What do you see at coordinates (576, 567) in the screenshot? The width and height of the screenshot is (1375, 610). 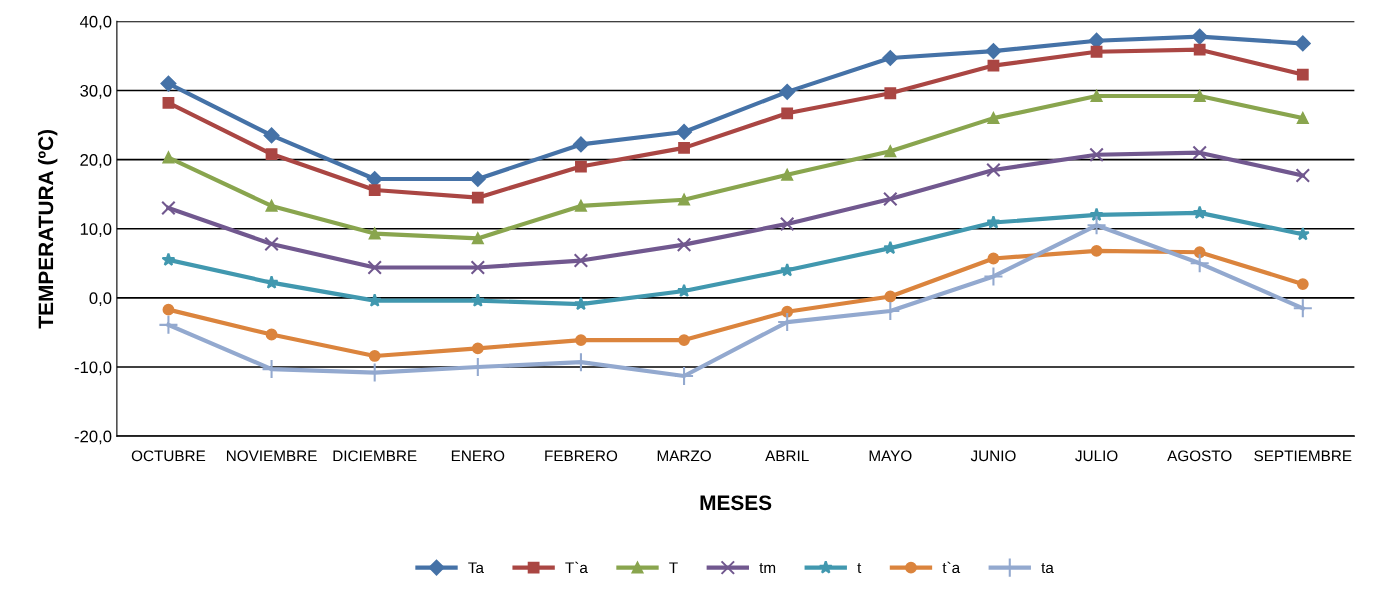 I see `legend-label: T`a` at bounding box center [576, 567].